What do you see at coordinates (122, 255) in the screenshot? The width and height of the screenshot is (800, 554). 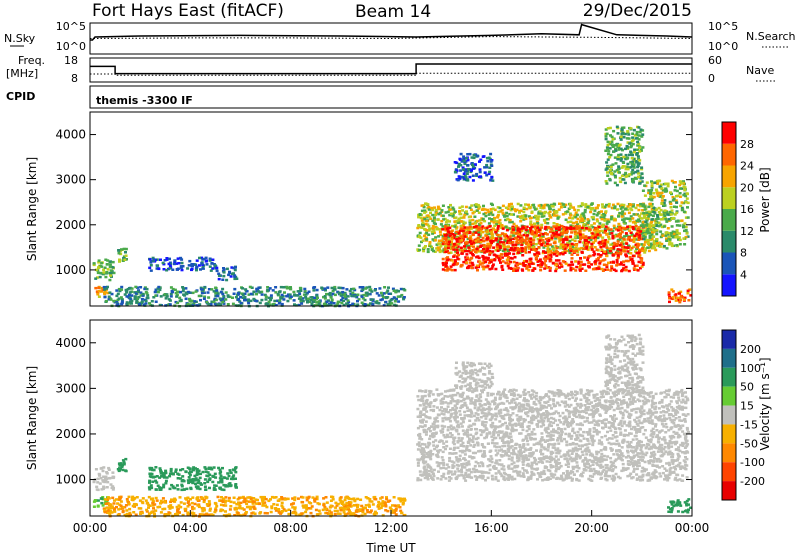 I see `scatter-region` at bounding box center [122, 255].